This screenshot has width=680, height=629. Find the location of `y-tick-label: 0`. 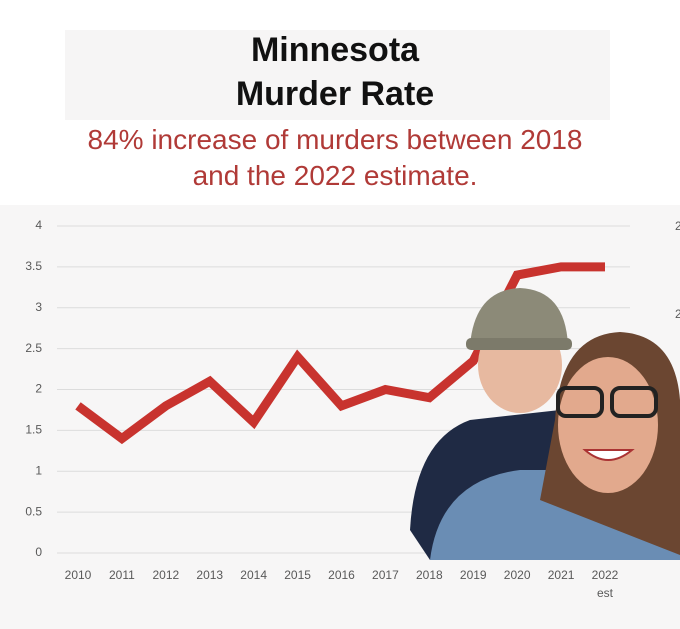

y-tick-label: 0 is located at coordinates (38, 552).